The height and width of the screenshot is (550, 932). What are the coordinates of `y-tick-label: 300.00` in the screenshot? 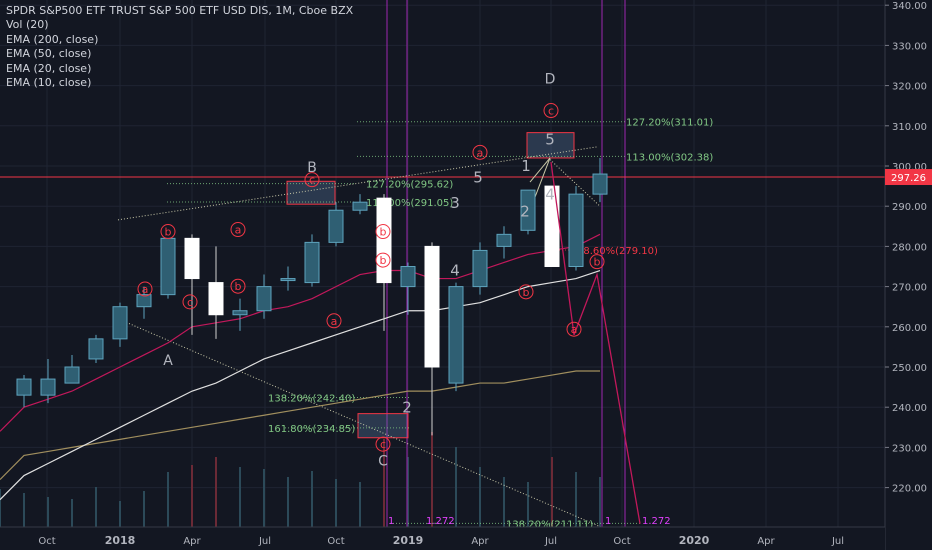 It's located at (909, 167).